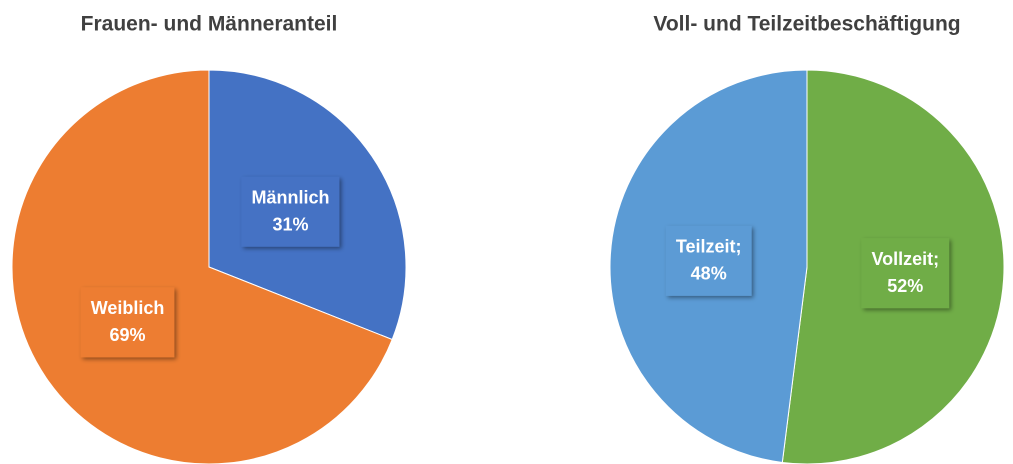  I want to click on data-label-value: 52%, so click(905, 286).